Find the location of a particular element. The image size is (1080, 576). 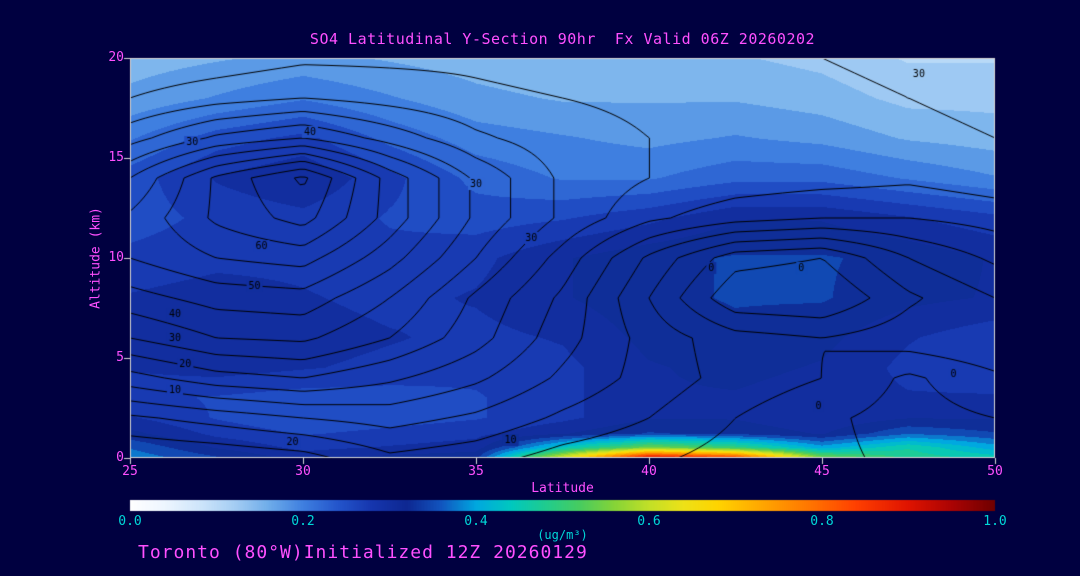

x-tick-label: 35 is located at coordinates (476, 471).